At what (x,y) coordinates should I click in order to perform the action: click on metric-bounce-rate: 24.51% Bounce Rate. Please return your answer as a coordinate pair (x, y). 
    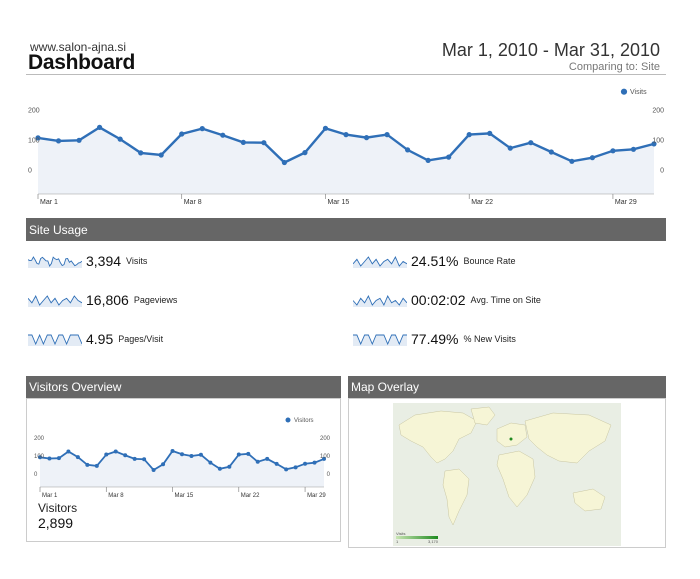
    Looking at the image, I should click on (434, 261).